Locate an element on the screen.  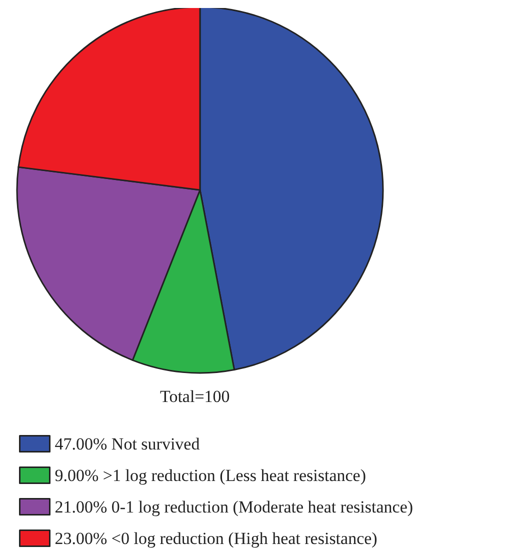
legend-label: 47.00% Not survived is located at coordinates (127, 444).